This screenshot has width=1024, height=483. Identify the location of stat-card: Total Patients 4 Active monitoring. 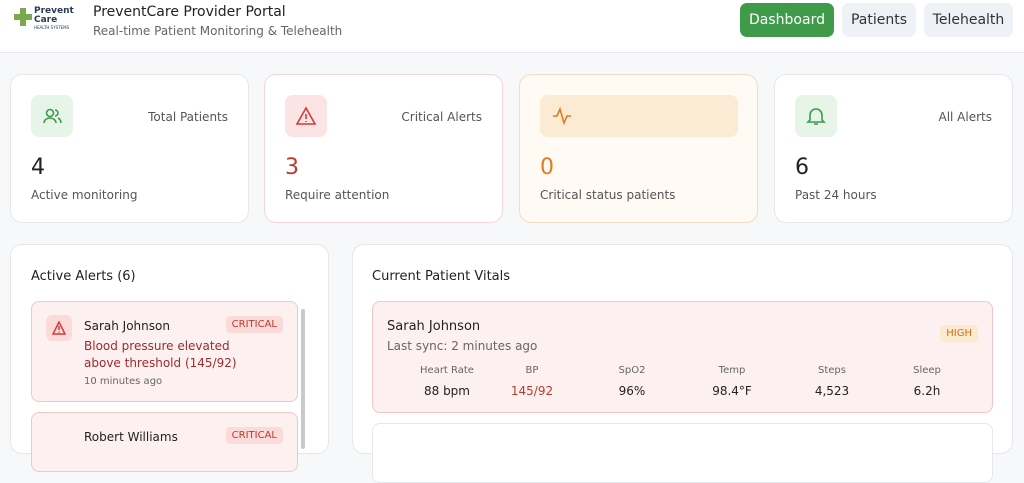
(129, 148).